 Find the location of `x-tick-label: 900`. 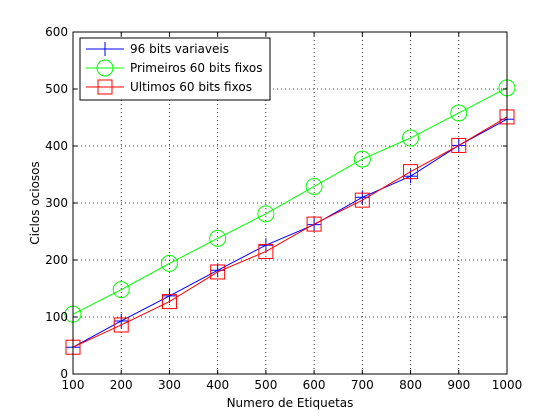

x-tick-label: 900 is located at coordinates (458, 385).